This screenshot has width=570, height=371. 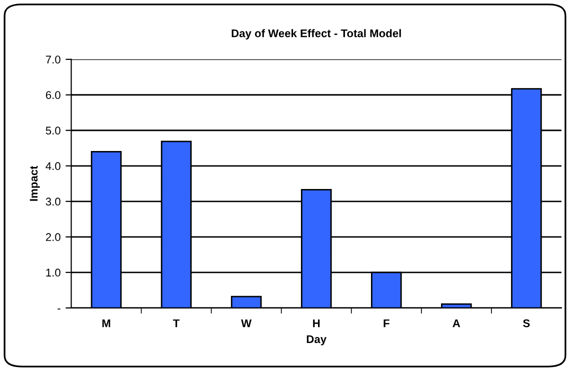 What do you see at coordinates (456, 323) in the screenshot?
I see `x-tick-label: A` at bounding box center [456, 323].